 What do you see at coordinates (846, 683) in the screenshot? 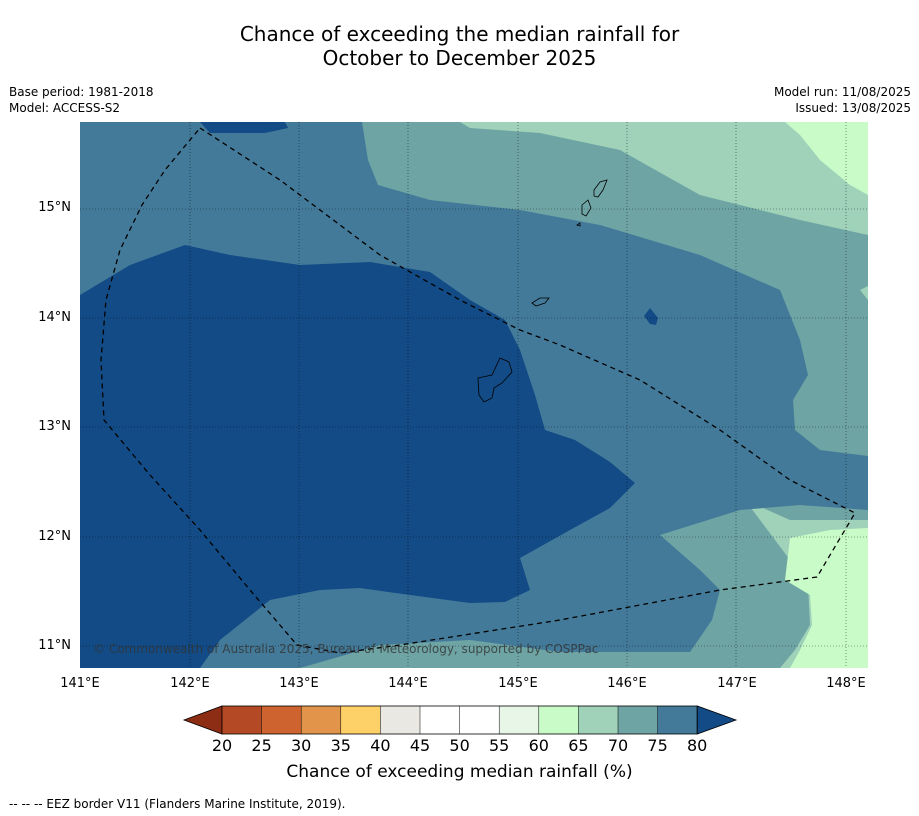
I see `lon-tick-148: 148°E` at bounding box center [846, 683].